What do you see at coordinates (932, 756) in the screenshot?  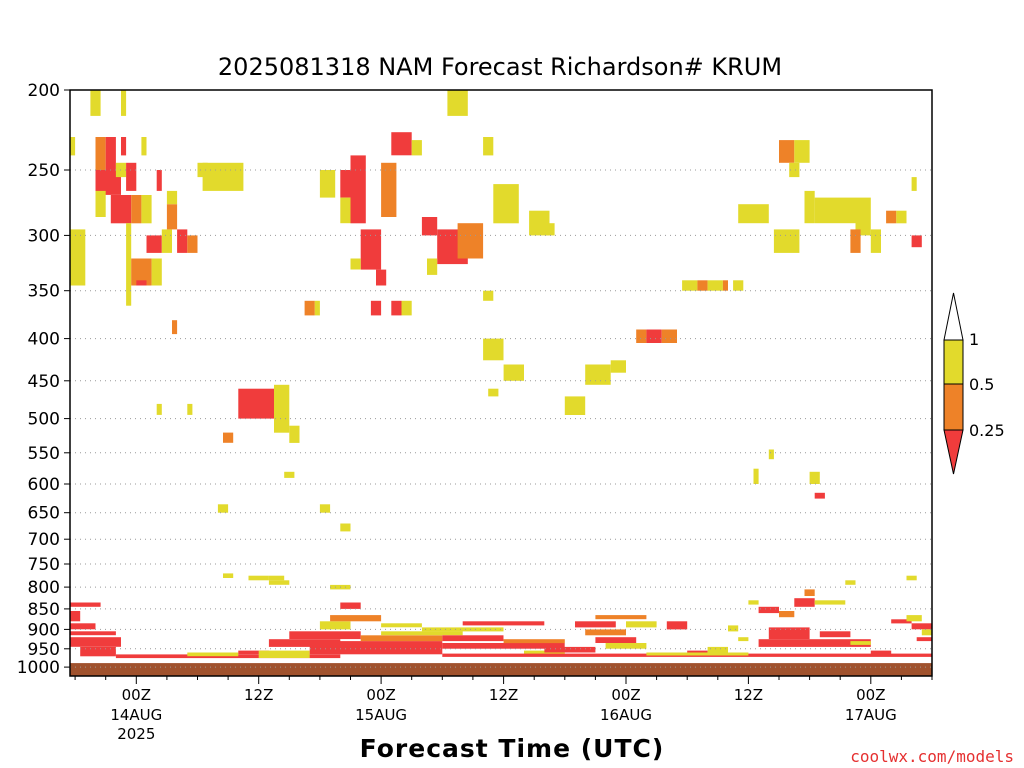 I see `credit-text: coolwx.com/models` at bounding box center [932, 756].